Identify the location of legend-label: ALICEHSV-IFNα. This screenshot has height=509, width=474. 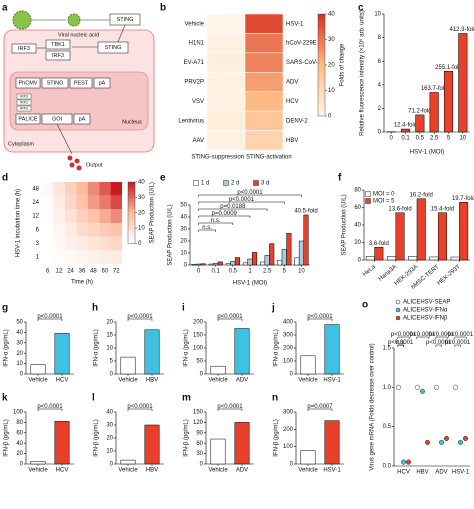
(425, 311).